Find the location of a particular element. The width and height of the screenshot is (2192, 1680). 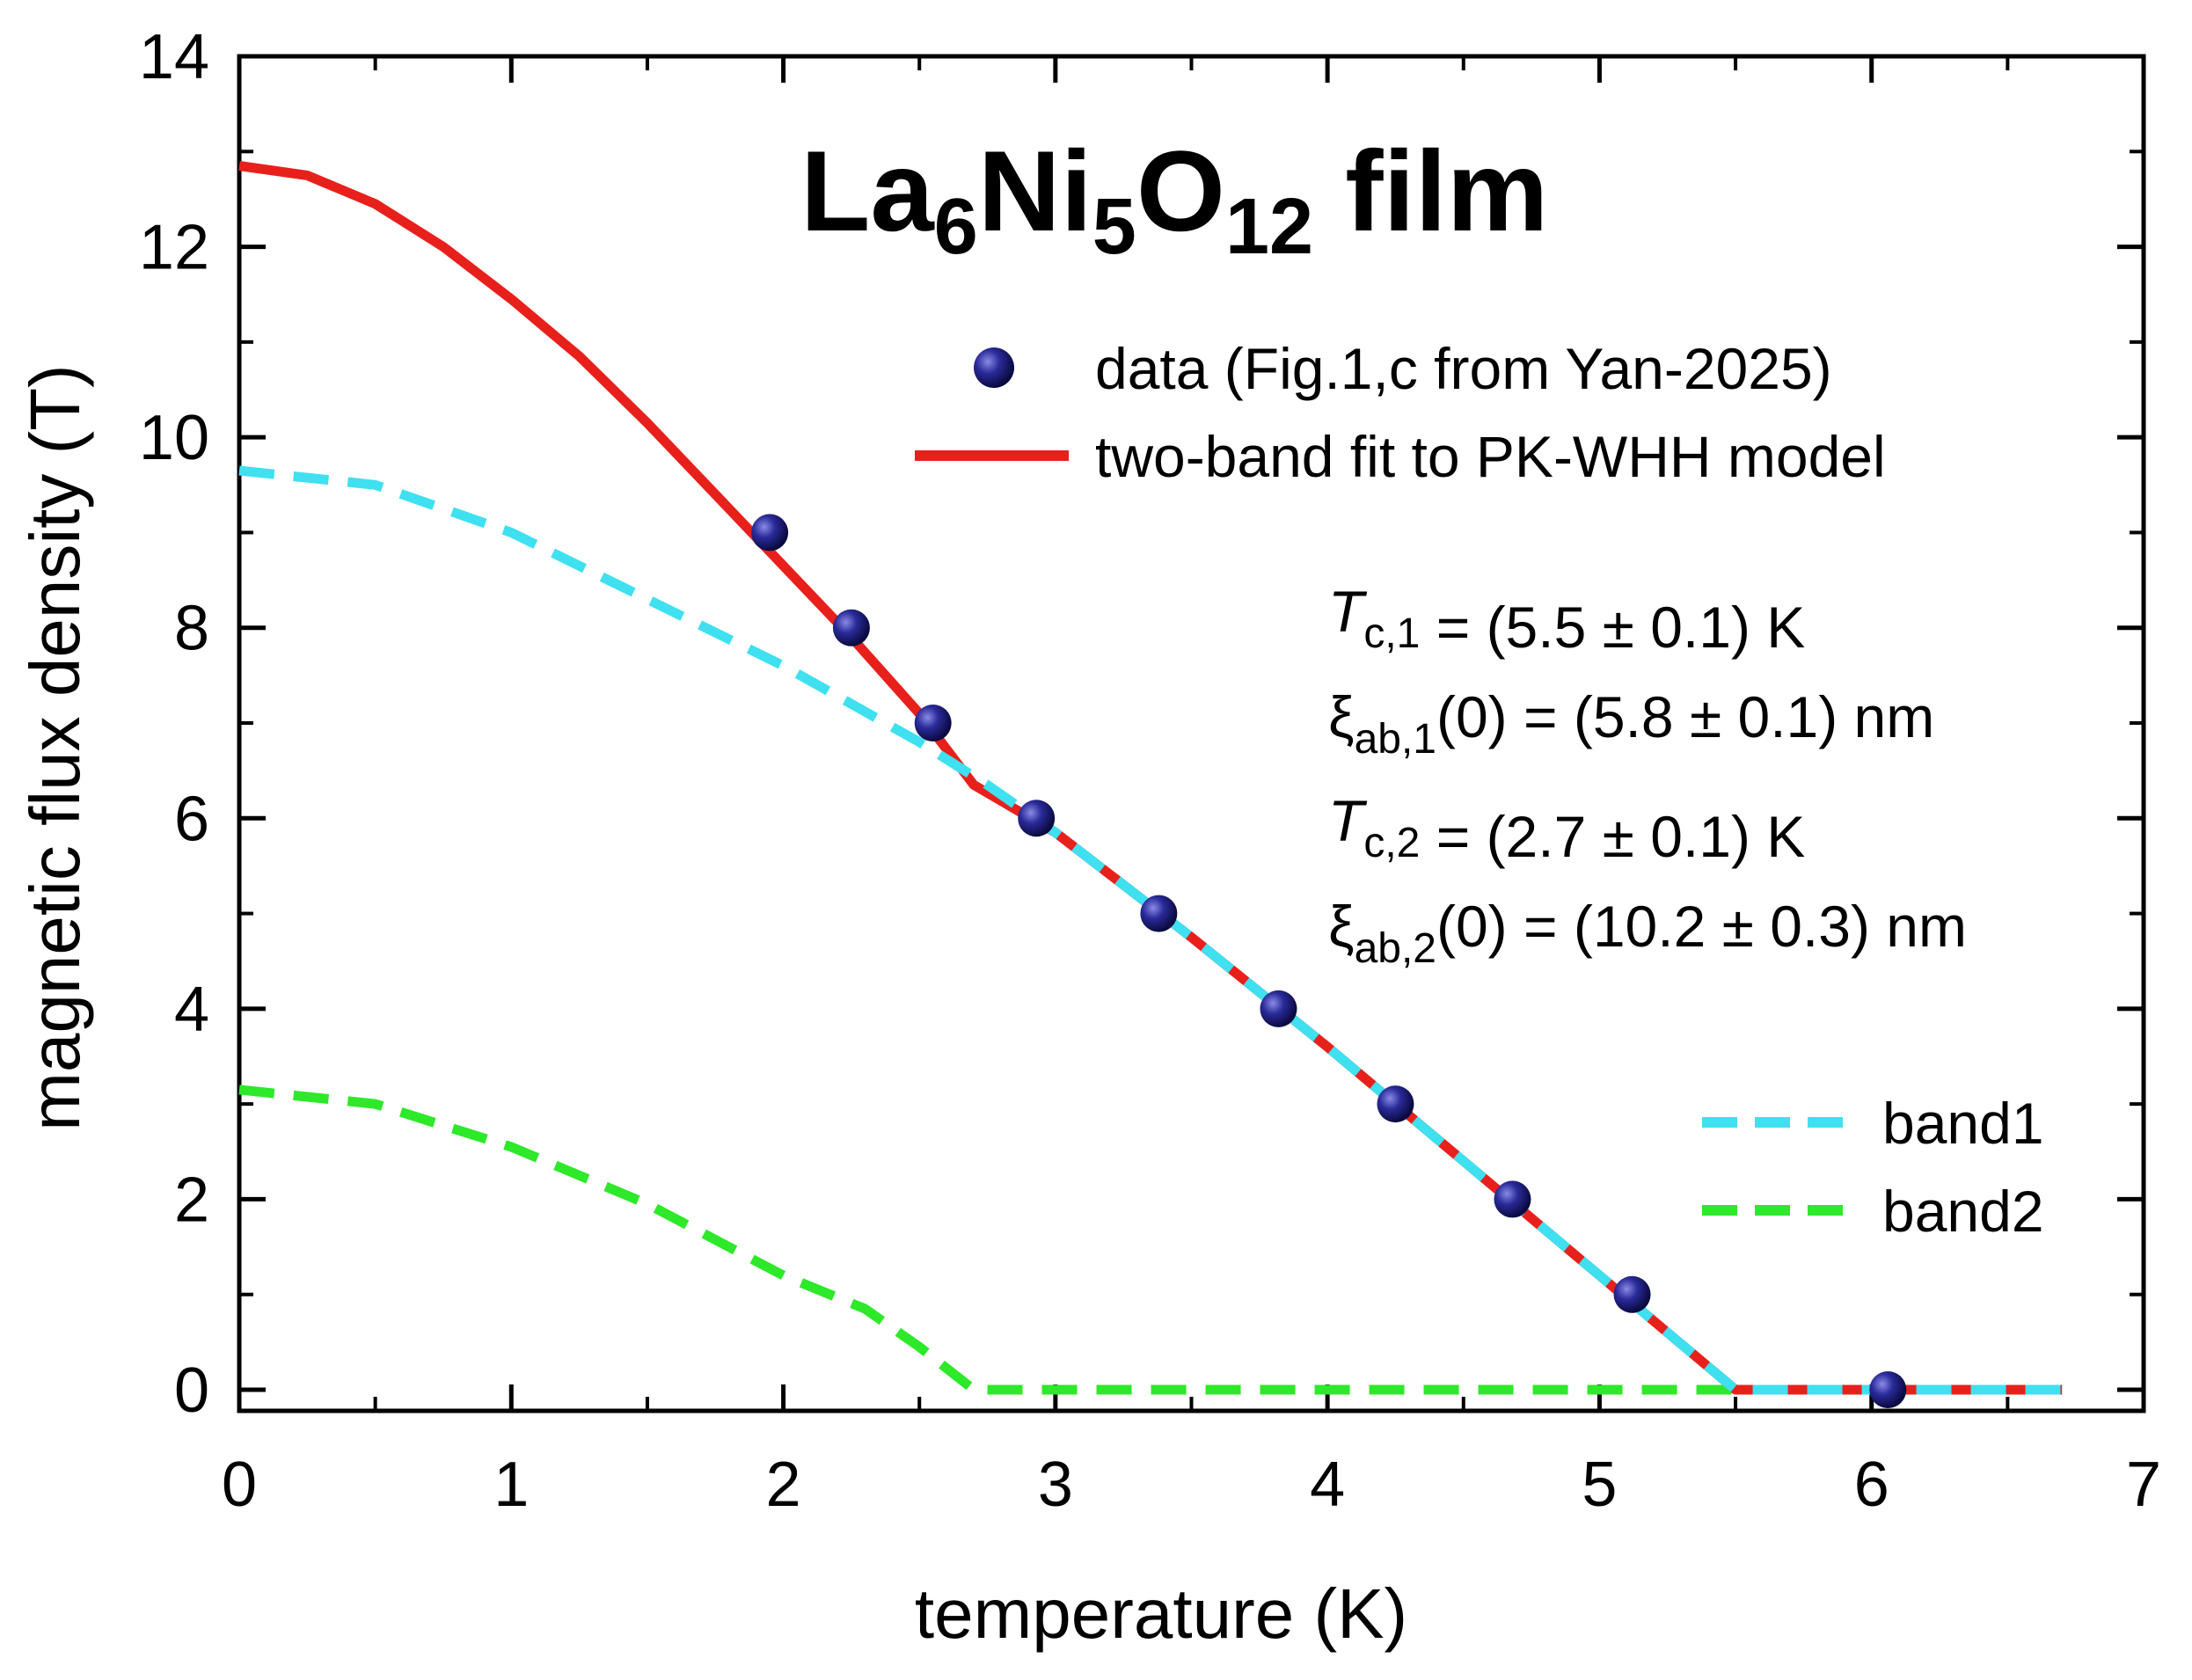

y-tick-label: 12 is located at coordinates (174, 248).